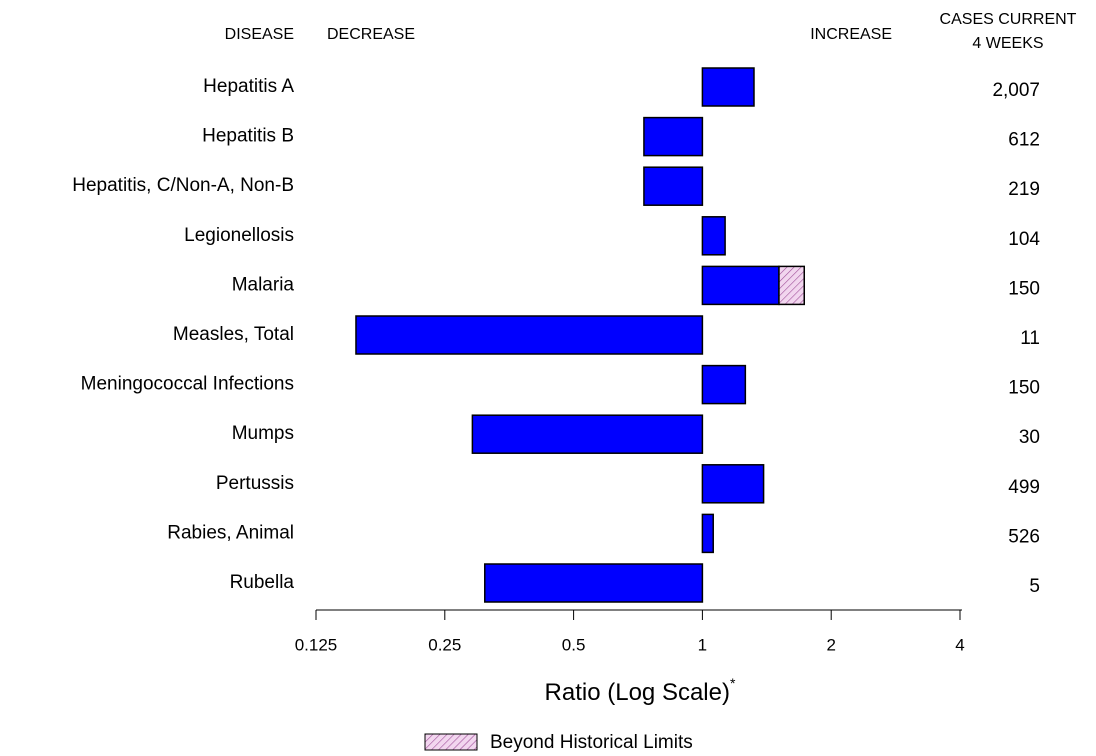 This screenshot has width=1096, height=756. I want to click on cases-value: 499, so click(1024, 487).